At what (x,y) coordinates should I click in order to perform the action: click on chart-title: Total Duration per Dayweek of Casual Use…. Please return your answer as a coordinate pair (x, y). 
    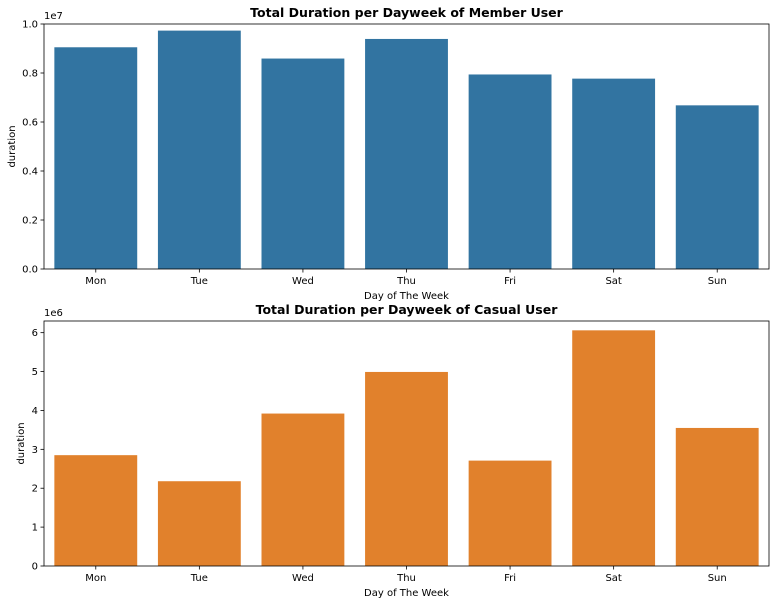
    Looking at the image, I should click on (407, 309).